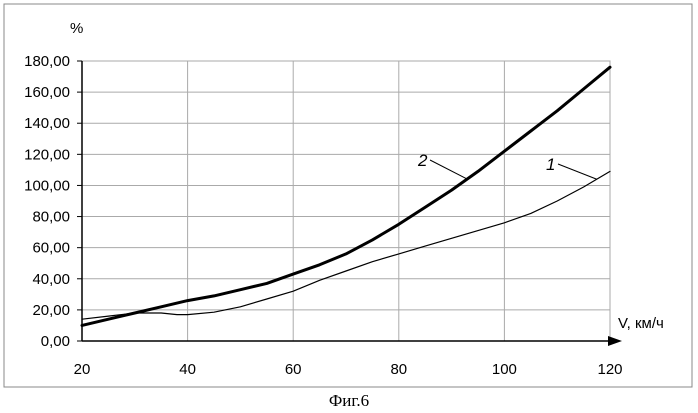  I want to click on x-tick-label: 80, so click(398, 369).